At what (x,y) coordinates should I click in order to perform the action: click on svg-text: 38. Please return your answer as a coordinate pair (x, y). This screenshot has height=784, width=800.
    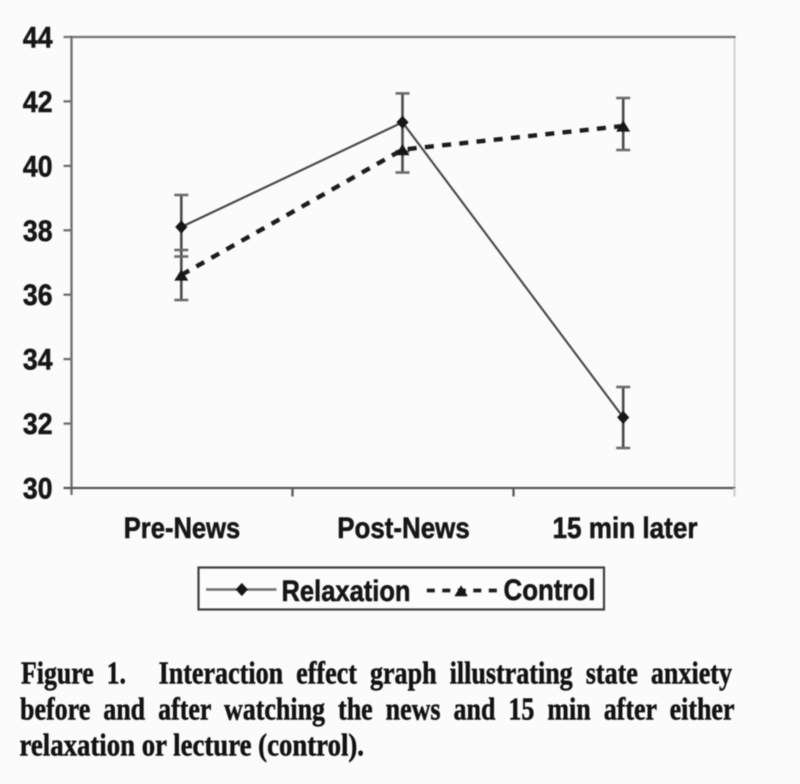
    Looking at the image, I should click on (38, 231).